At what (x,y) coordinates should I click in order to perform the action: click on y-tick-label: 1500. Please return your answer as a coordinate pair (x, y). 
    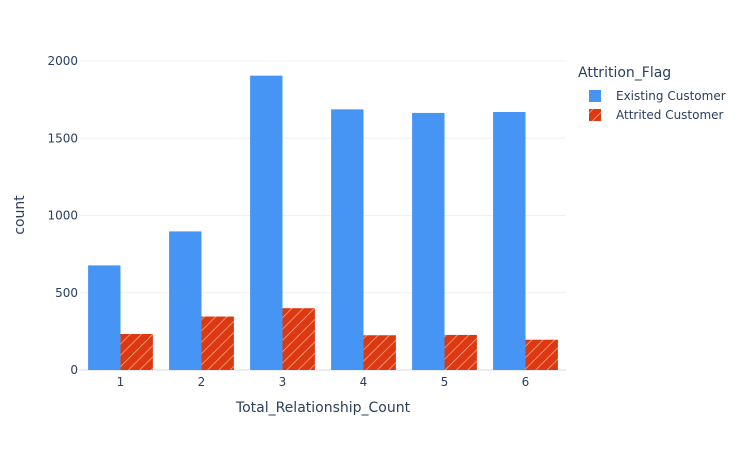
    Looking at the image, I should click on (62, 138).